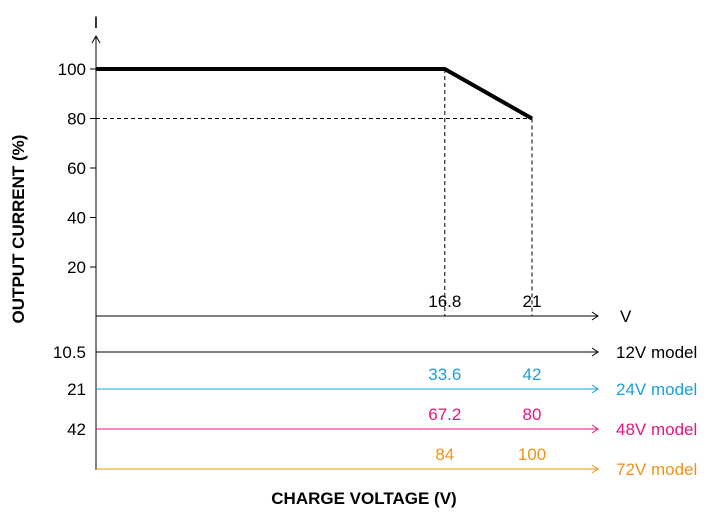 The image size is (707, 515). I want to click on y-tick-label: 100, so click(72, 69).